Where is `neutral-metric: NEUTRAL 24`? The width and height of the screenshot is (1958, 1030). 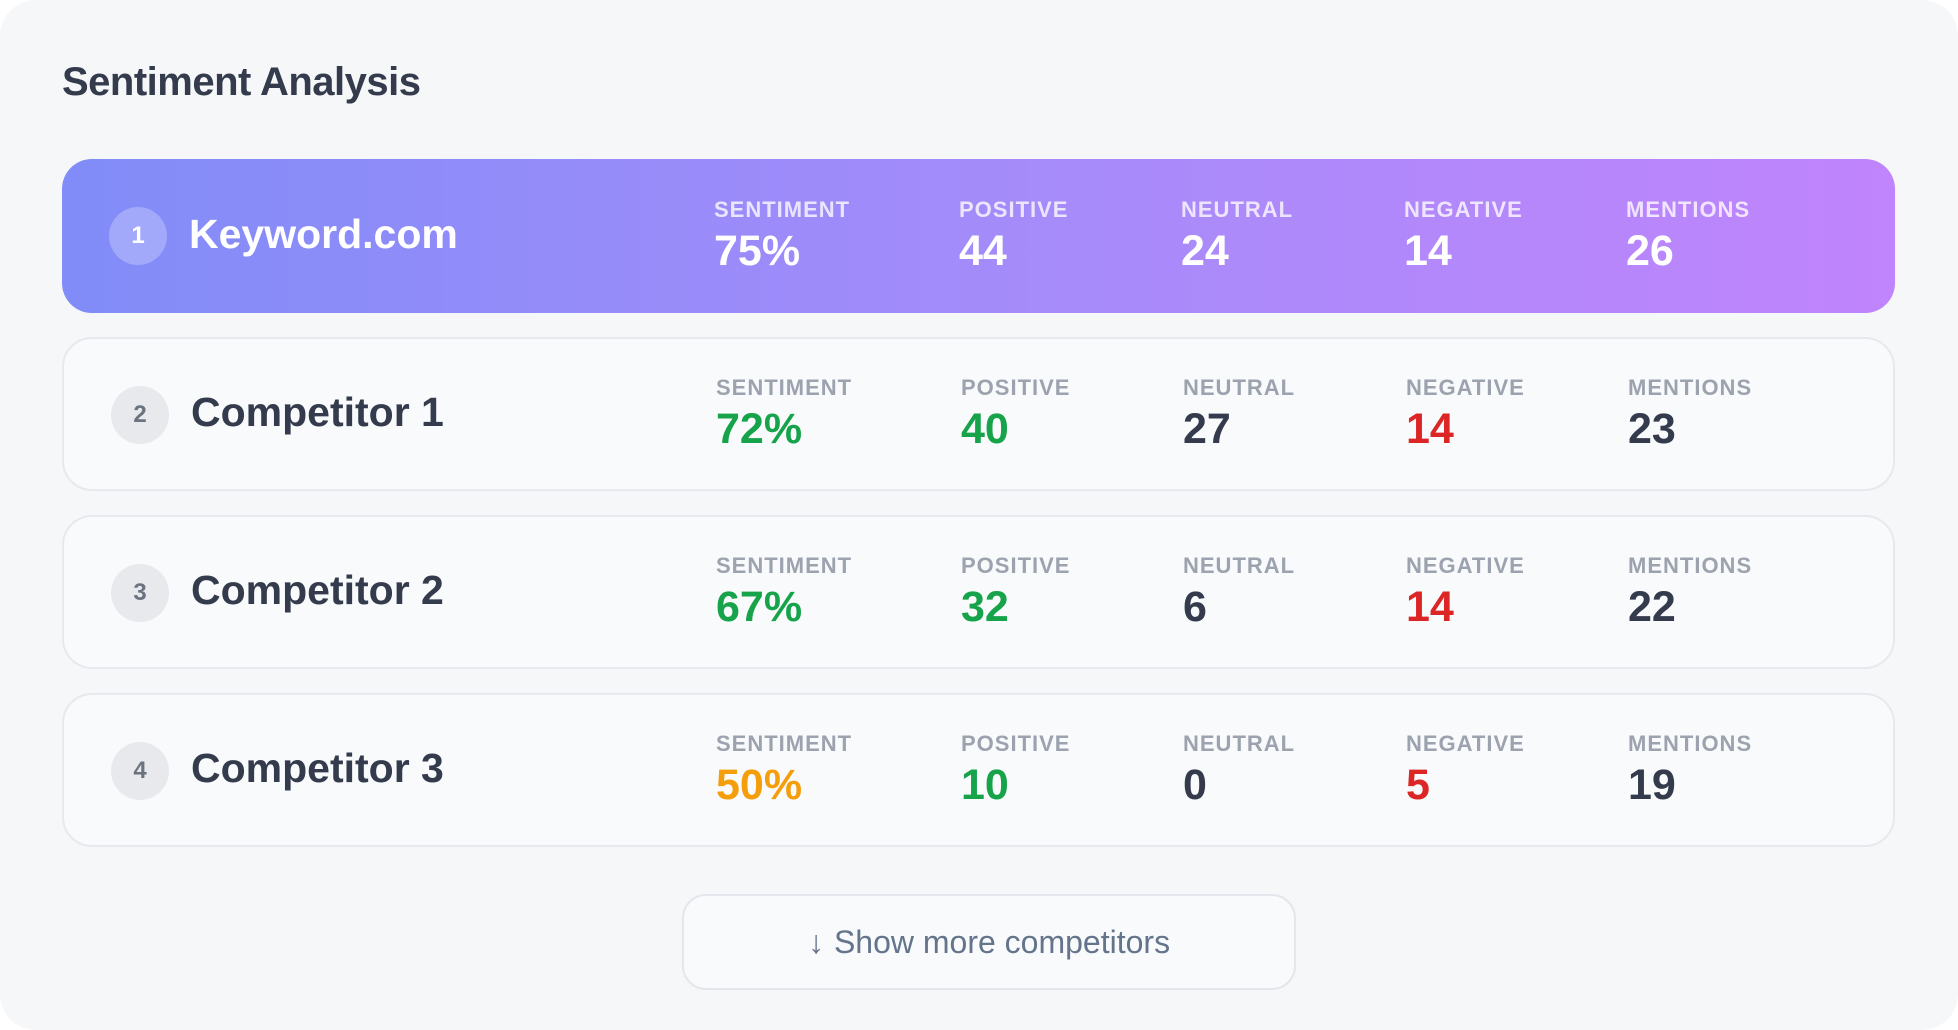
neutral-metric: NEUTRAL 24 is located at coordinates (1237, 236).